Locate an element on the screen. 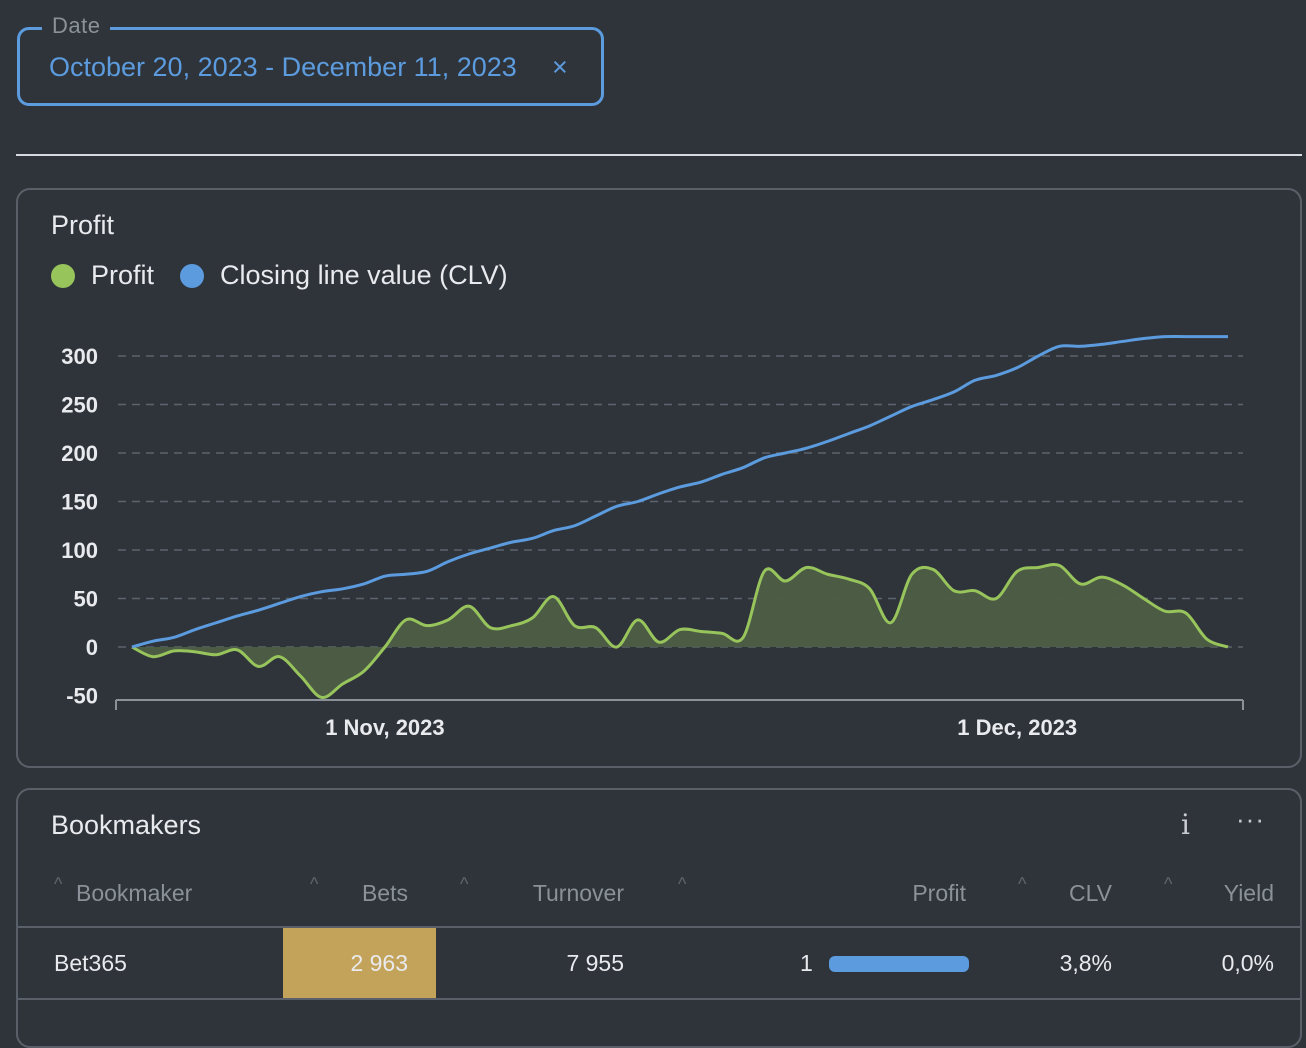  table-row-divider is located at coordinates (659, 999).